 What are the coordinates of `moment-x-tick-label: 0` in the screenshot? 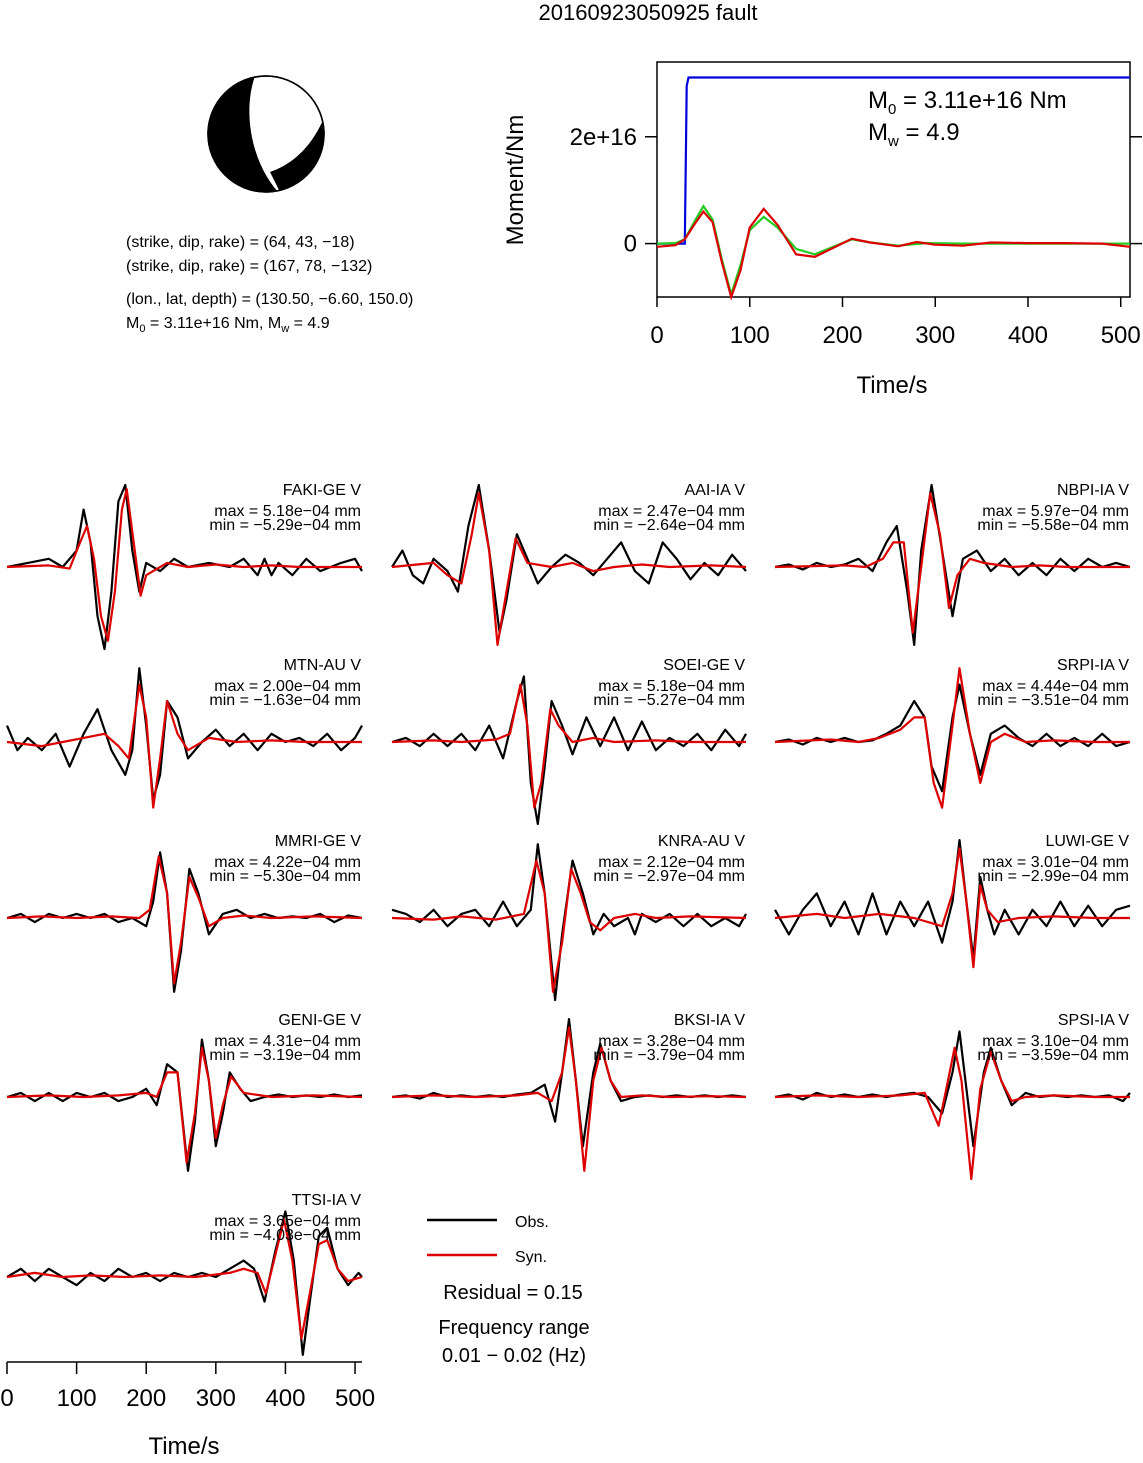 It's located at (656, 335).